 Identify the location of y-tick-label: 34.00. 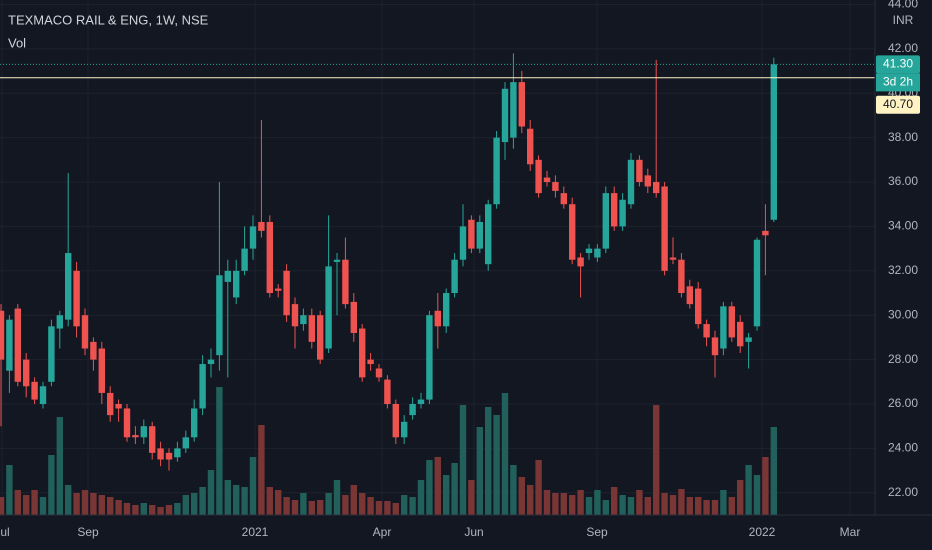
(903, 226).